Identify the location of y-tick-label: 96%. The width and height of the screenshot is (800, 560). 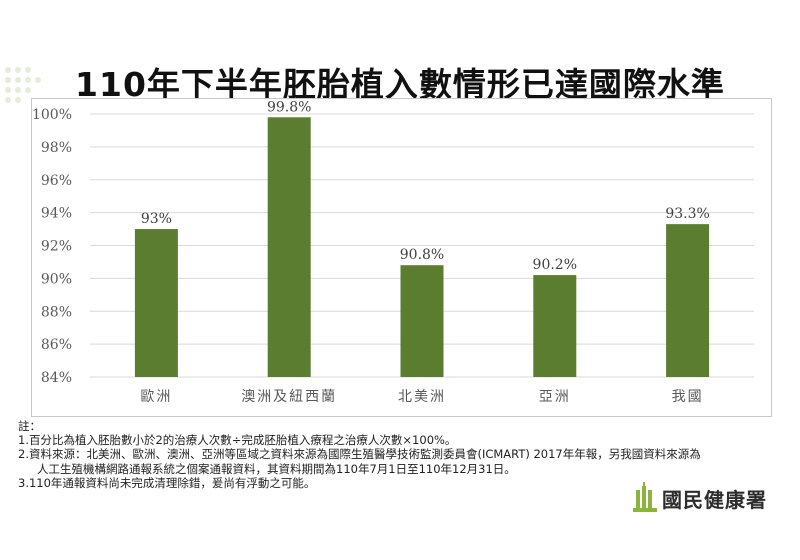
(56, 181).